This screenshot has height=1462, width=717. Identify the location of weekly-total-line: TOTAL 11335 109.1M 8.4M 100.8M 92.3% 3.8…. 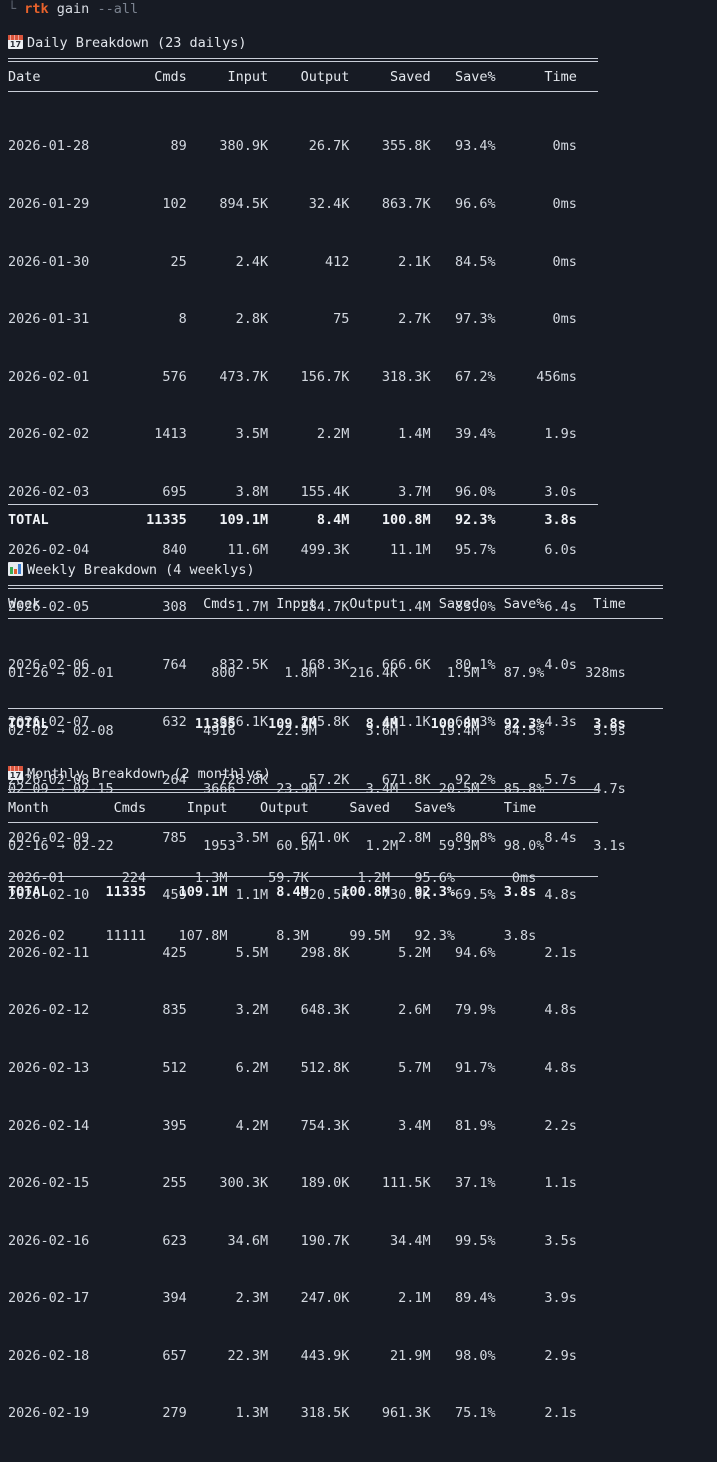
(317, 724).